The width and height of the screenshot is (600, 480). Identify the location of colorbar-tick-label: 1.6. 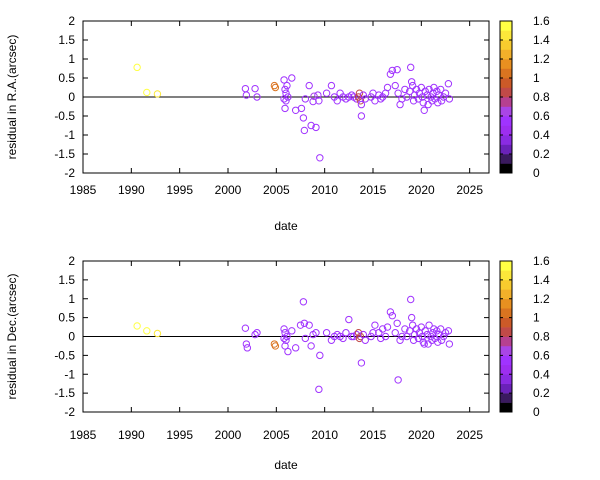
(541, 261).